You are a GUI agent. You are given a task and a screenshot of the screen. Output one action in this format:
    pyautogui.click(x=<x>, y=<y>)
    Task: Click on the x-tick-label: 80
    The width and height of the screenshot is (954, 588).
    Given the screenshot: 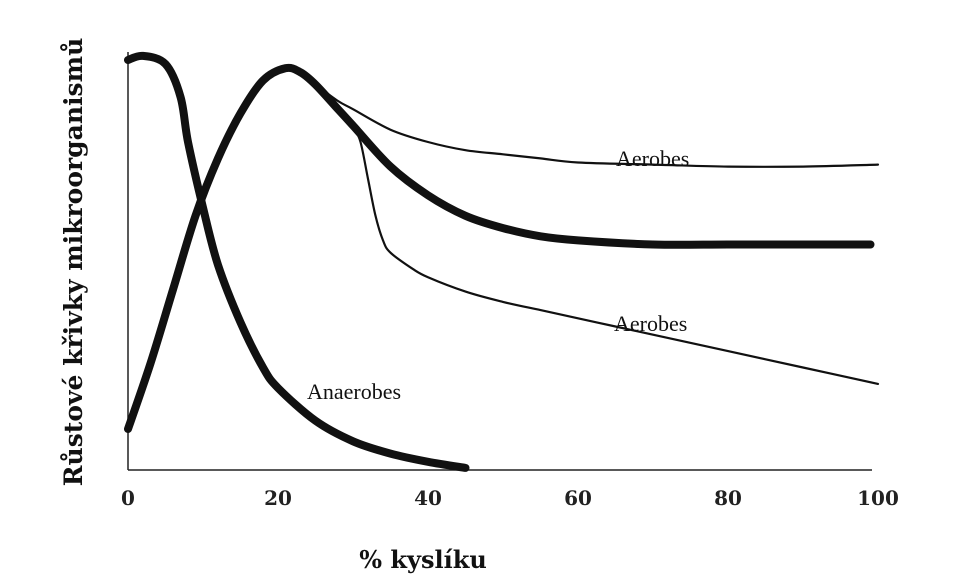 What is the action you would take?
    pyautogui.click(x=728, y=498)
    